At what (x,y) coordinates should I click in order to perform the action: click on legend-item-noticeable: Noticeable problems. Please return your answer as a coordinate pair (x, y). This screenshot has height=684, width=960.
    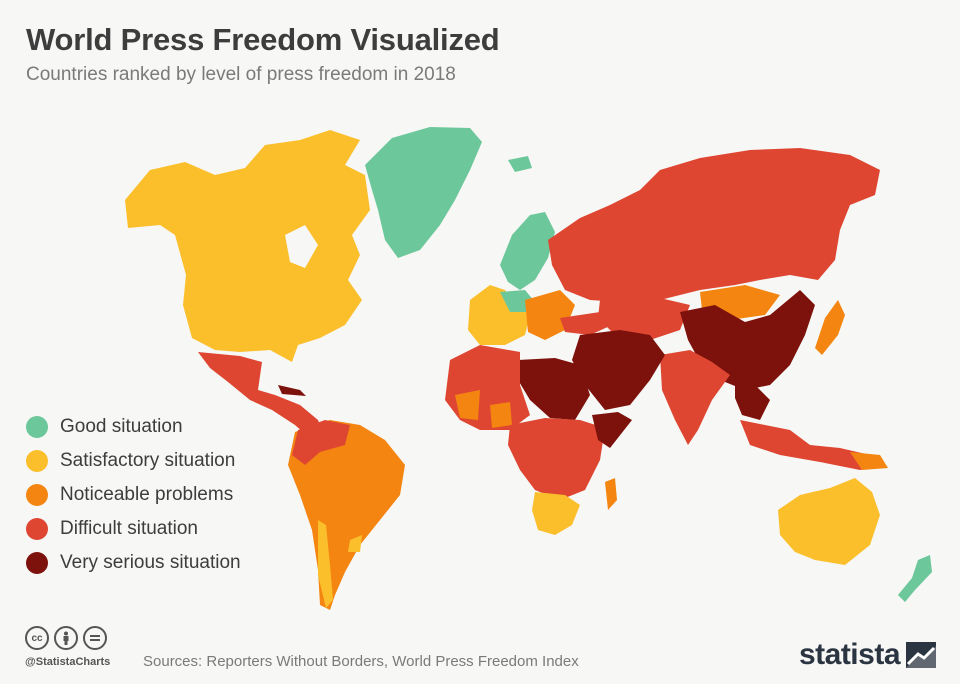
    Looking at the image, I should click on (133, 495).